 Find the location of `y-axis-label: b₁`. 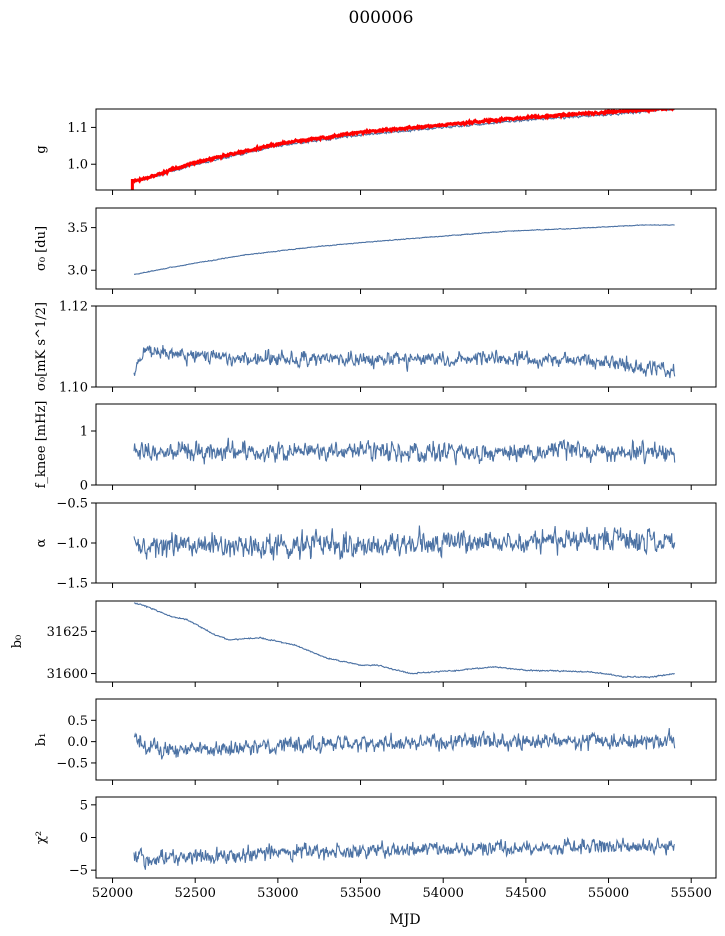

y-axis-label: b₁ is located at coordinates (41, 740).